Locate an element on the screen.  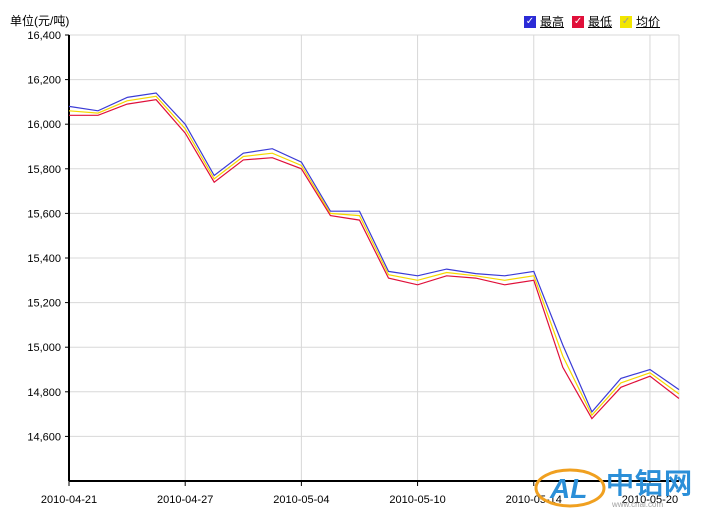
x-tick-label: 2010-05-20 is located at coordinates (650, 500).